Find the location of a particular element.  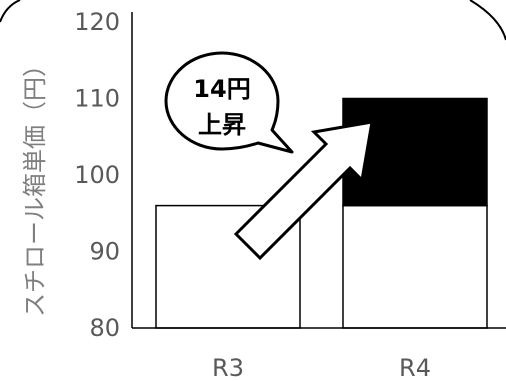

increase-callout: 14円 上昇 is located at coordinates (229, 102).